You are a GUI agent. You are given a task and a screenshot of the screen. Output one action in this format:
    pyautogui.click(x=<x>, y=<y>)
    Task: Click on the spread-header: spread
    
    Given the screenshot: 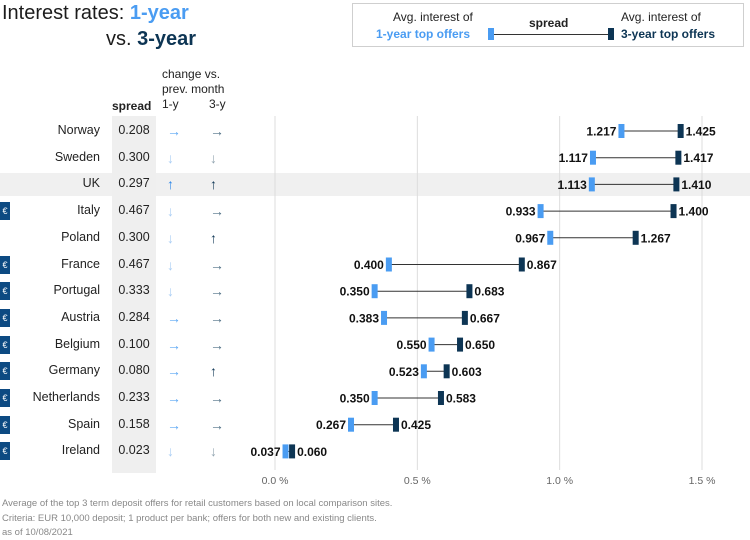 What is the action you would take?
    pyautogui.click(x=132, y=106)
    